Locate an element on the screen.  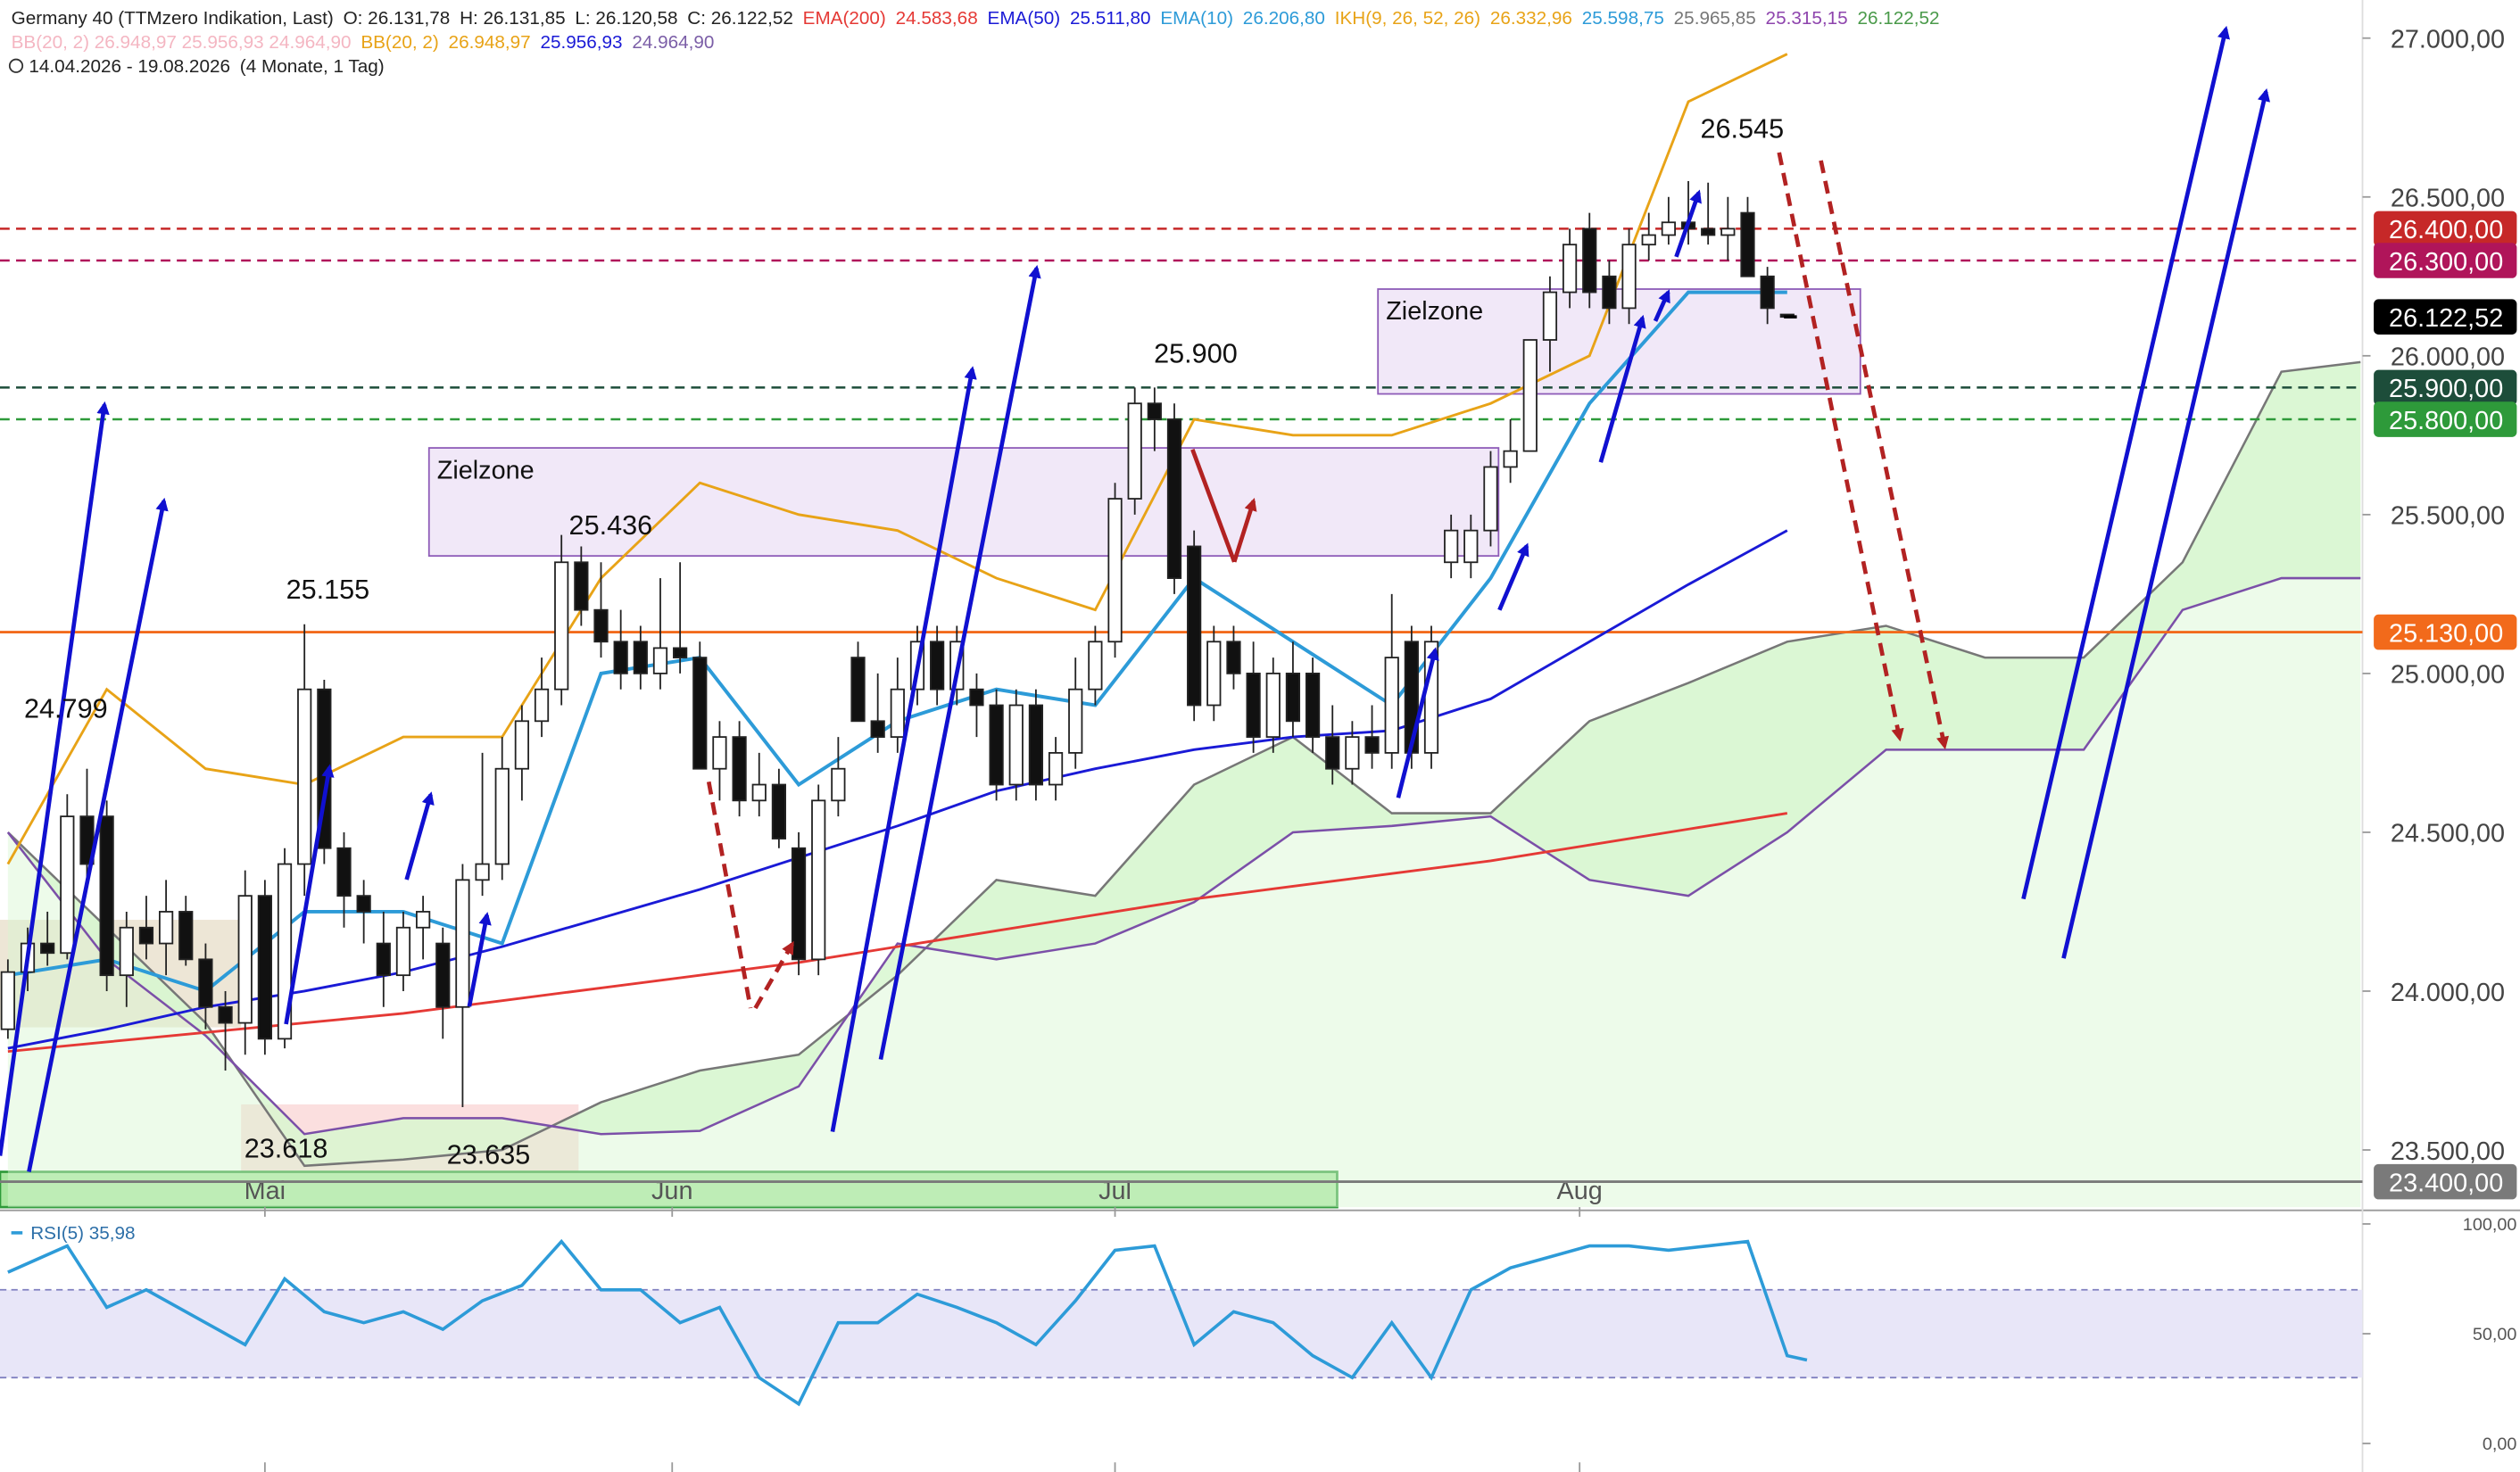
rsi-tick-label: 0,00 is located at coordinates (2500, 1444).